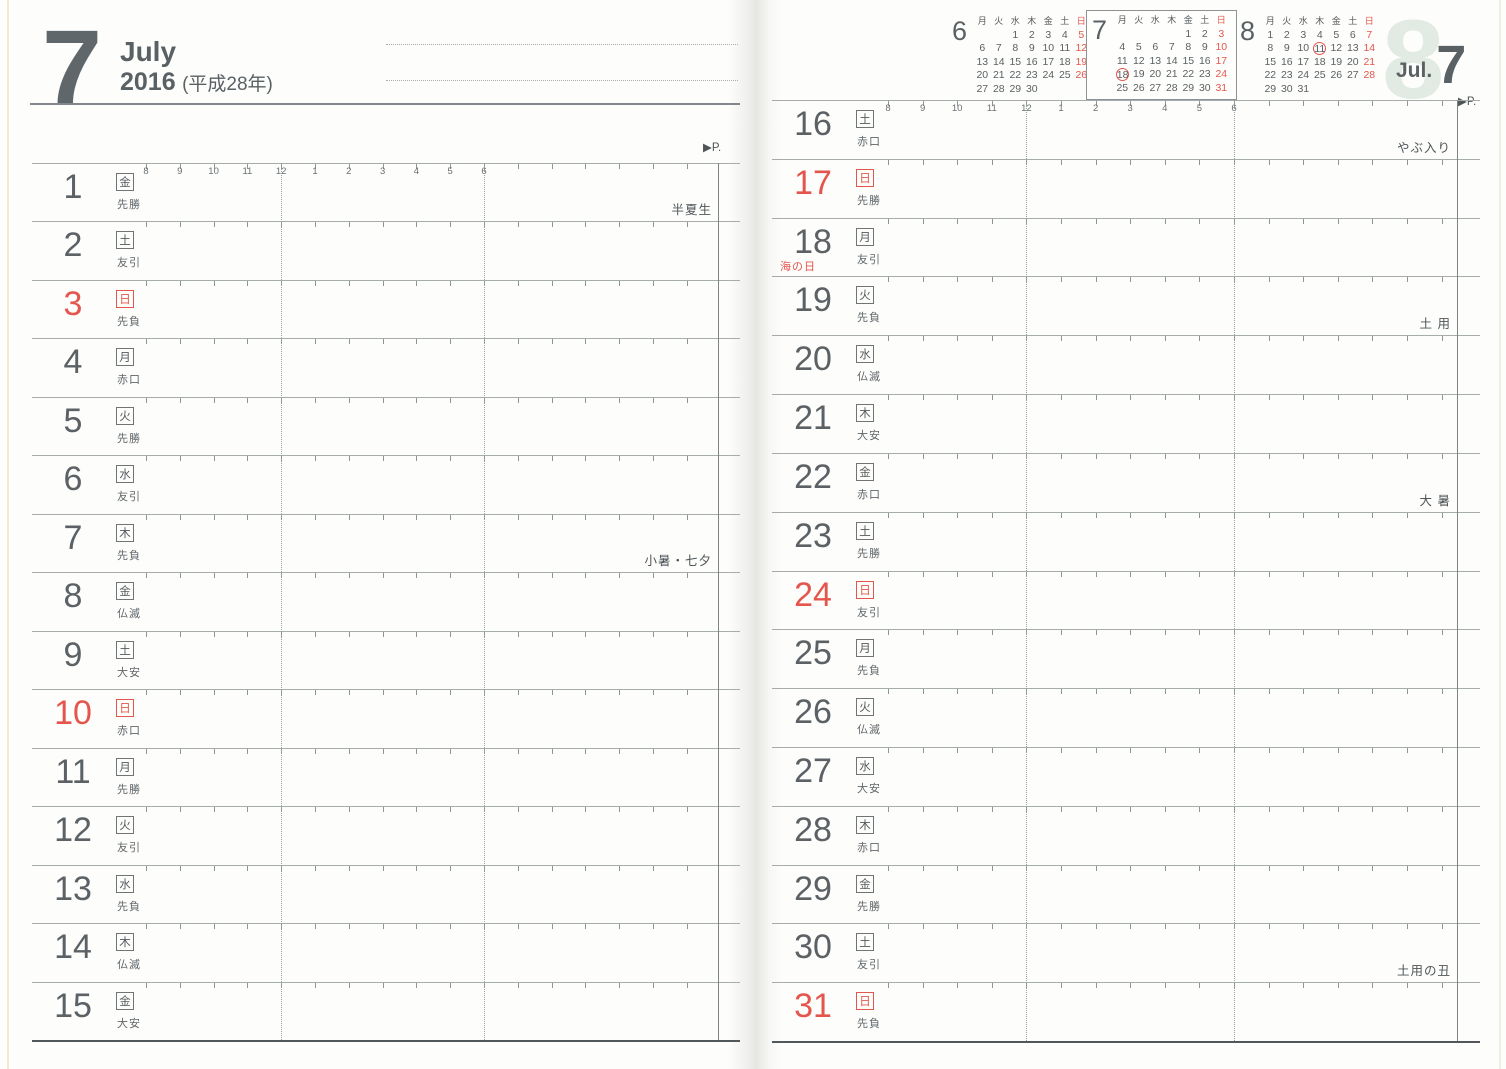 The width and height of the screenshot is (1506, 1069). Describe the element at coordinates (865, 295) in the screenshot. I see `weekday-box: 火` at that location.